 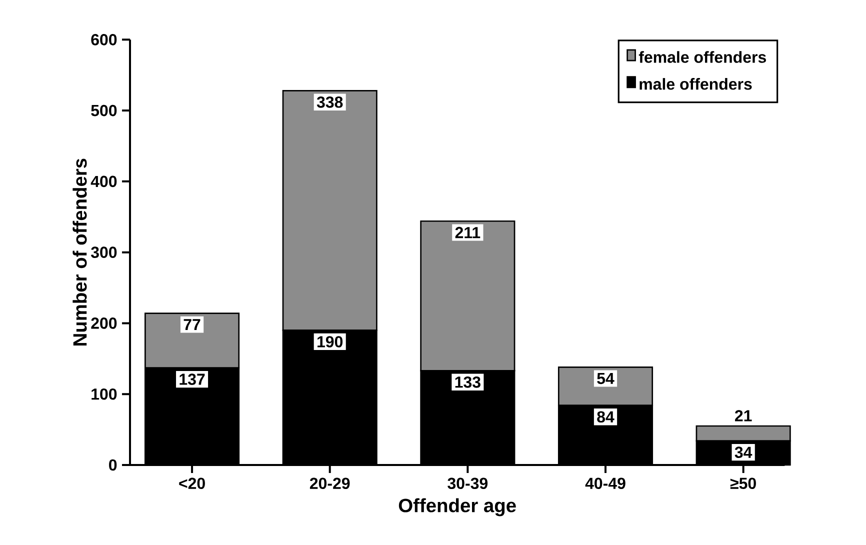 What do you see at coordinates (192, 324) in the screenshot?
I see `data-label: 77` at bounding box center [192, 324].